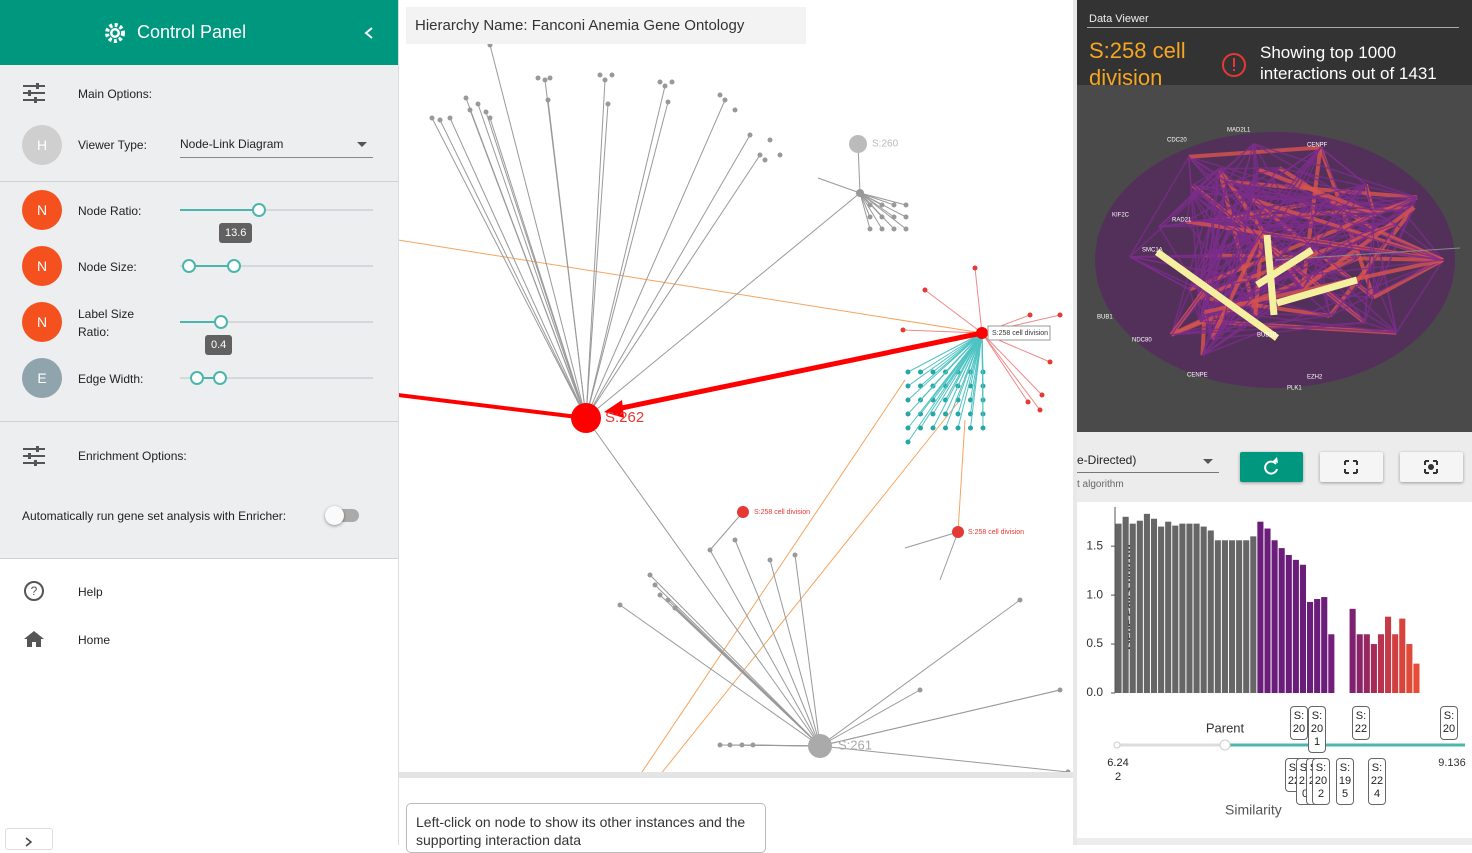 The image size is (1472, 853). I want to click on slider-max: 9.136, so click(1452, 763).